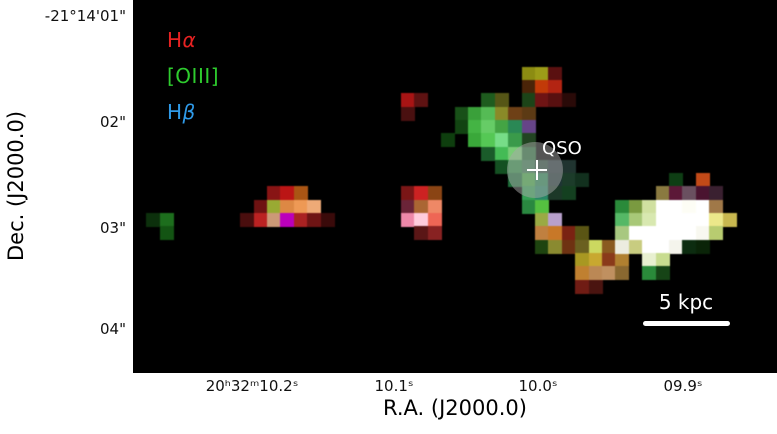  I want to click on emission-line-legend: Hα [OIII] Hβ, so click(193, 76).